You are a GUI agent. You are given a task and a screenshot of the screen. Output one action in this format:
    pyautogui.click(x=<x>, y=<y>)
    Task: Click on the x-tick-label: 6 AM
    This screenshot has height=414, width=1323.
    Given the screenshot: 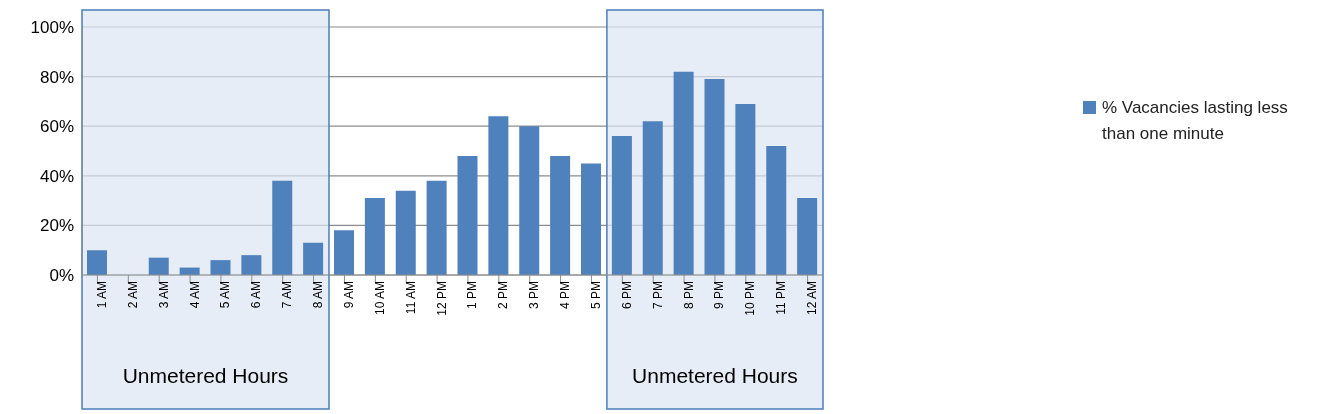 What is the action you would take?
    pyautogui.click(x=256, y=295)
    